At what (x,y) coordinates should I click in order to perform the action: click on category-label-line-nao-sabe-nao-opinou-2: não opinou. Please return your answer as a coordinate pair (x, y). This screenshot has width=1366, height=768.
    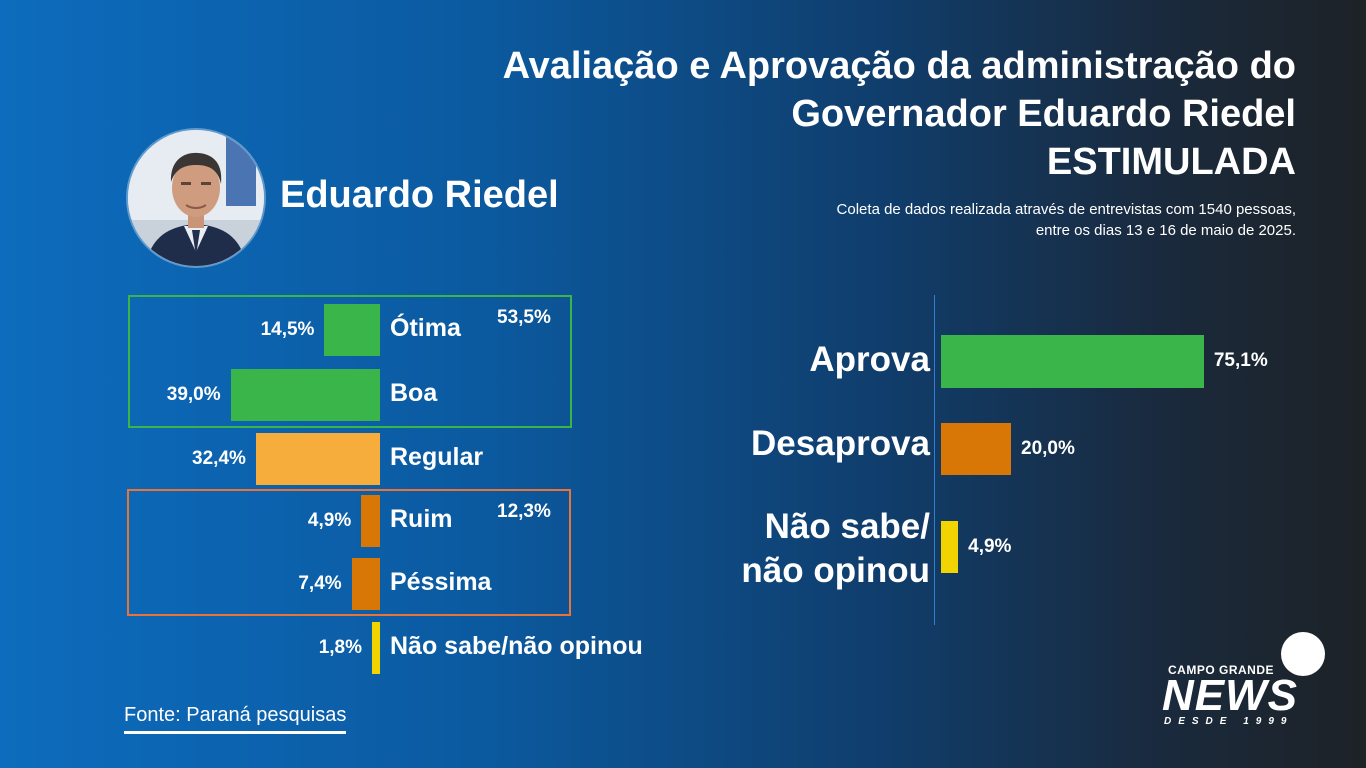
    Looking at the image, I should click on (835, 570).